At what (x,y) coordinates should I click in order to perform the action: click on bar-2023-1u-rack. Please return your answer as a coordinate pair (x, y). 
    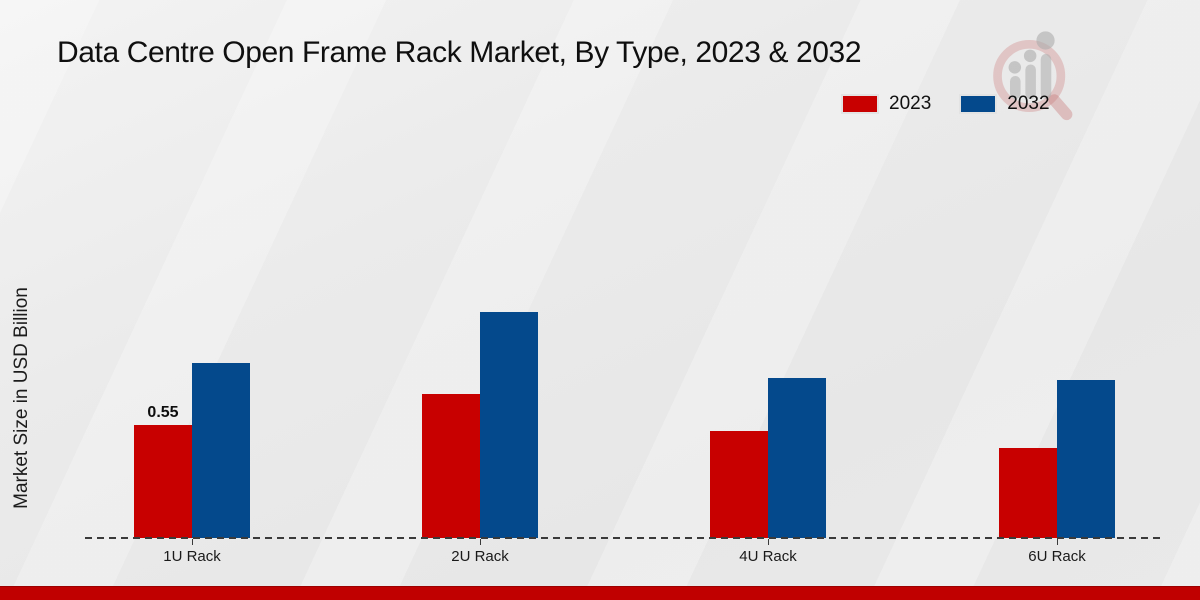
    Looking at the image, I should click on (163, 481).